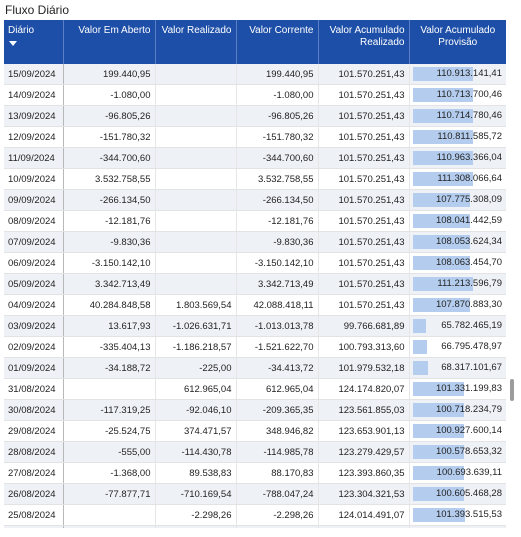 This screenshot has height=537, width=521. I want to click on valor-corrente-cell: -34.413,72, so click(277, 368).